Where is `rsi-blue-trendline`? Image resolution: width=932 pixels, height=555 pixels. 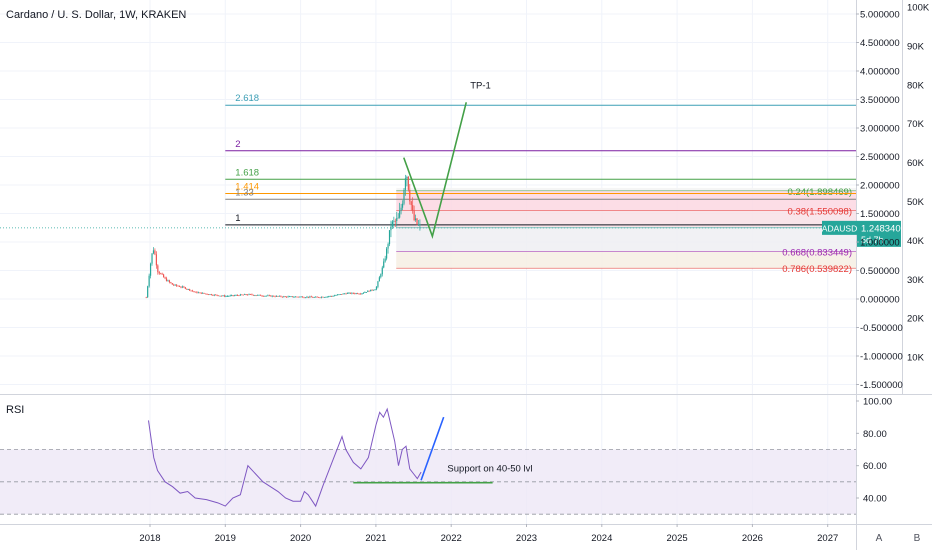 rsi-blue-trendline is located at coordinates (432, 448).